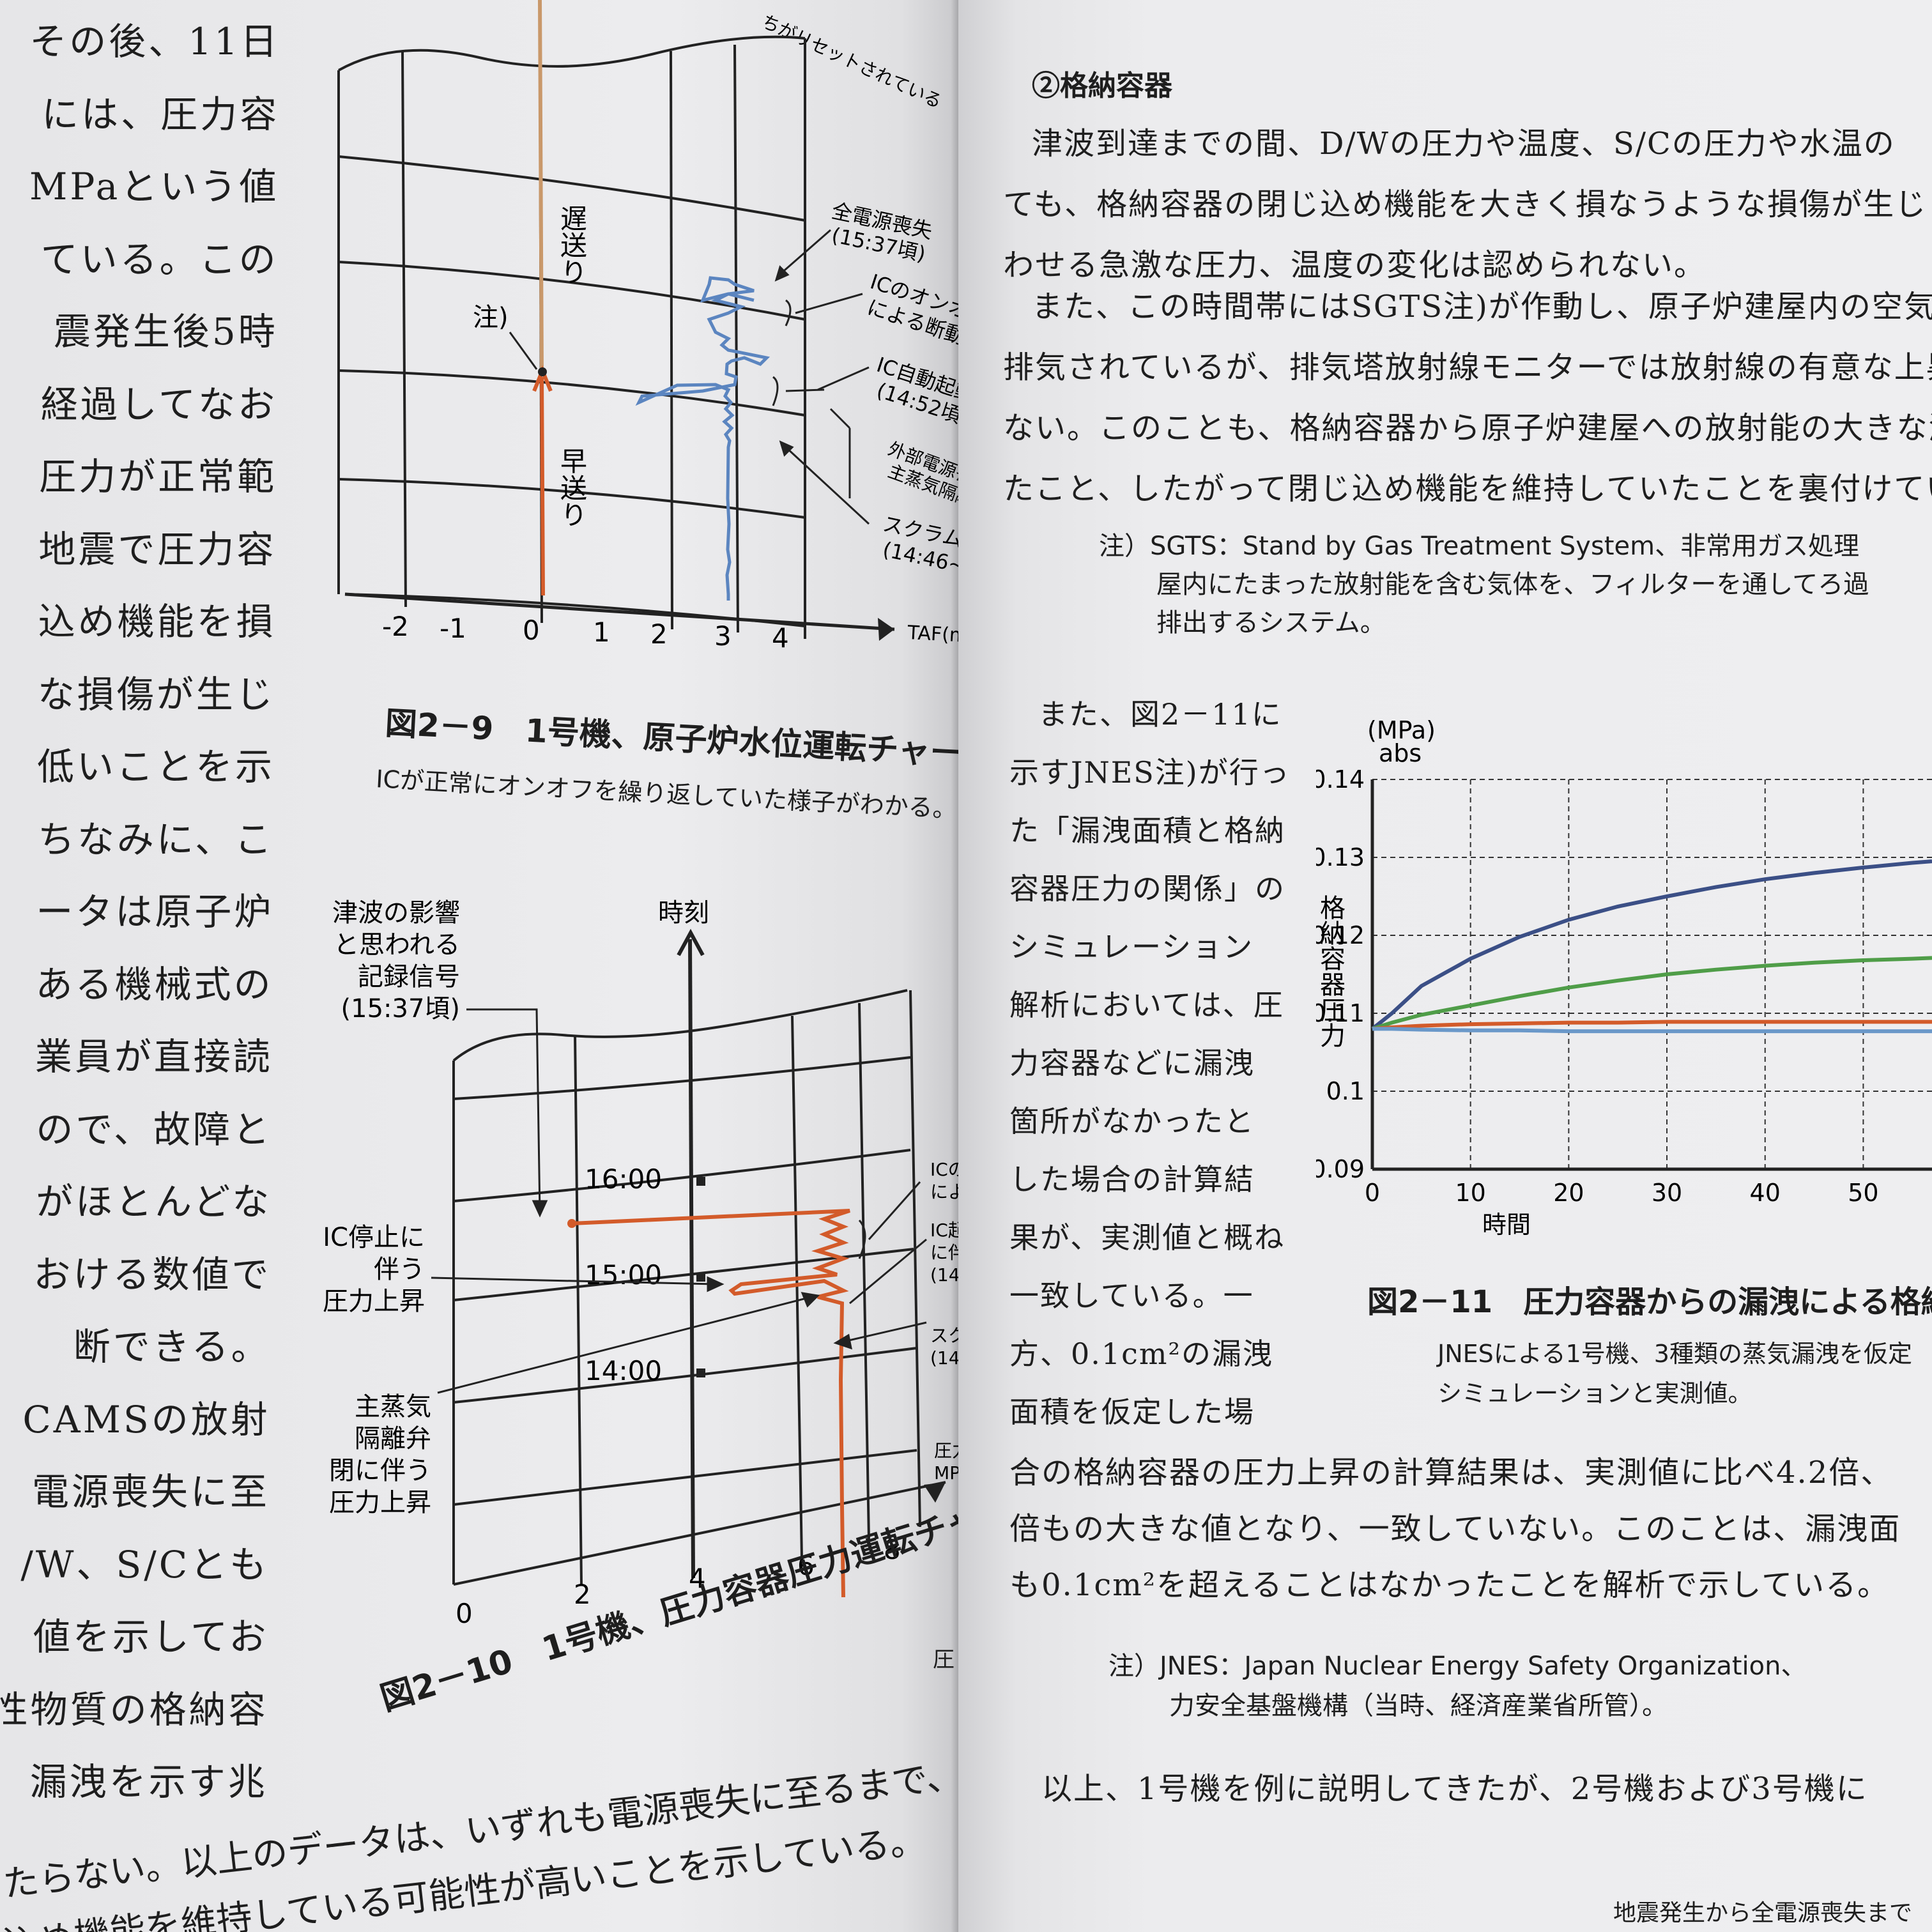 The width and height of the screenshot is (1932, 1932). Describe the element at coordinates (710, 1403) in the screenshot. I see `fig10-pressure-trace` at that location.